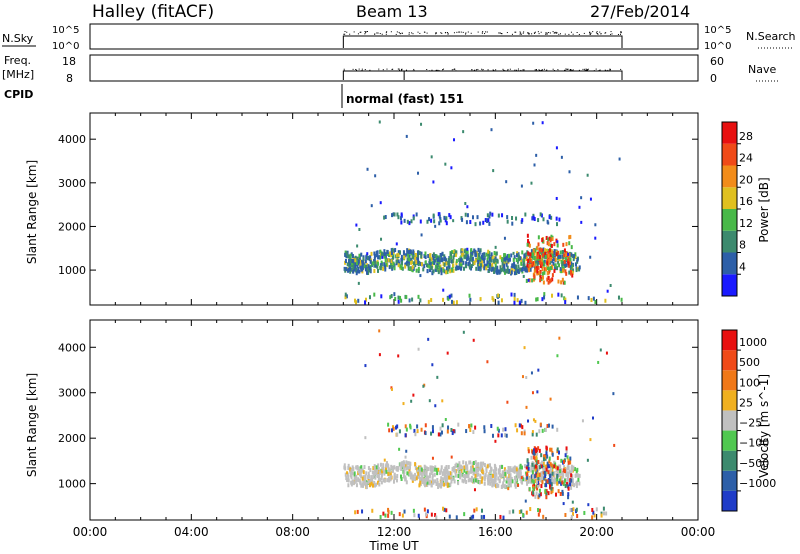 The height and width of the screenshot is (554, 800). What do you see at coordinates (771, 36) in the screenshot?
I see `nsearch-label: N.Search` at bounding box center [771, 36].